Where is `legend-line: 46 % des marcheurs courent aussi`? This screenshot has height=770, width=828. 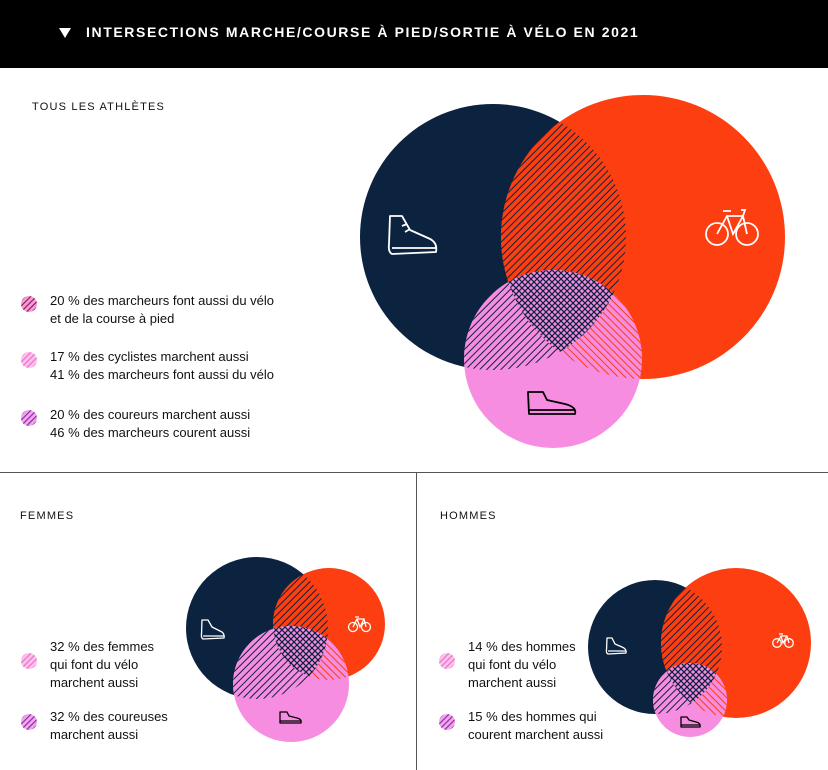
legend-line: 46 % des marcheurs courent aussi is located at coordinates (150, 432).